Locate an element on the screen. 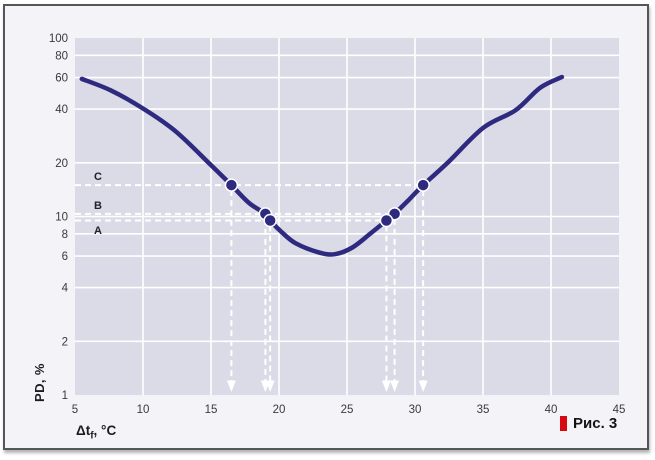 This screenshot has height=460, width=655. figure-caption-text: Рис. 3 is located at coordinates (595, 423).